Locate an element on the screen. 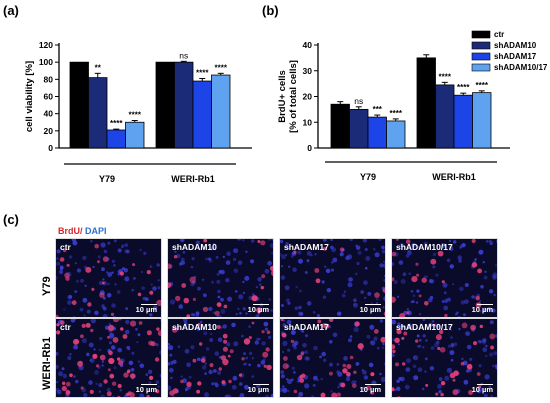  panel-label-b: (b) is located at coordinates (270, 10).